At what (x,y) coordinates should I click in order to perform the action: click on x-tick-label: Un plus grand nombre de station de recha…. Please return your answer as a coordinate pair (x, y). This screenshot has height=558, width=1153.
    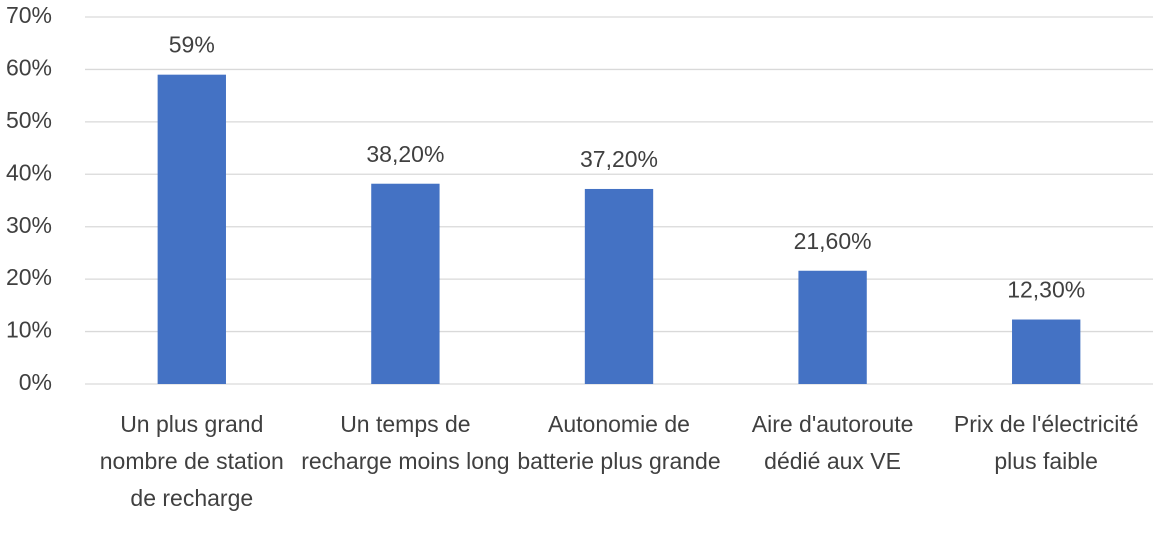
    Looking at the image, I should click on (191, 461).